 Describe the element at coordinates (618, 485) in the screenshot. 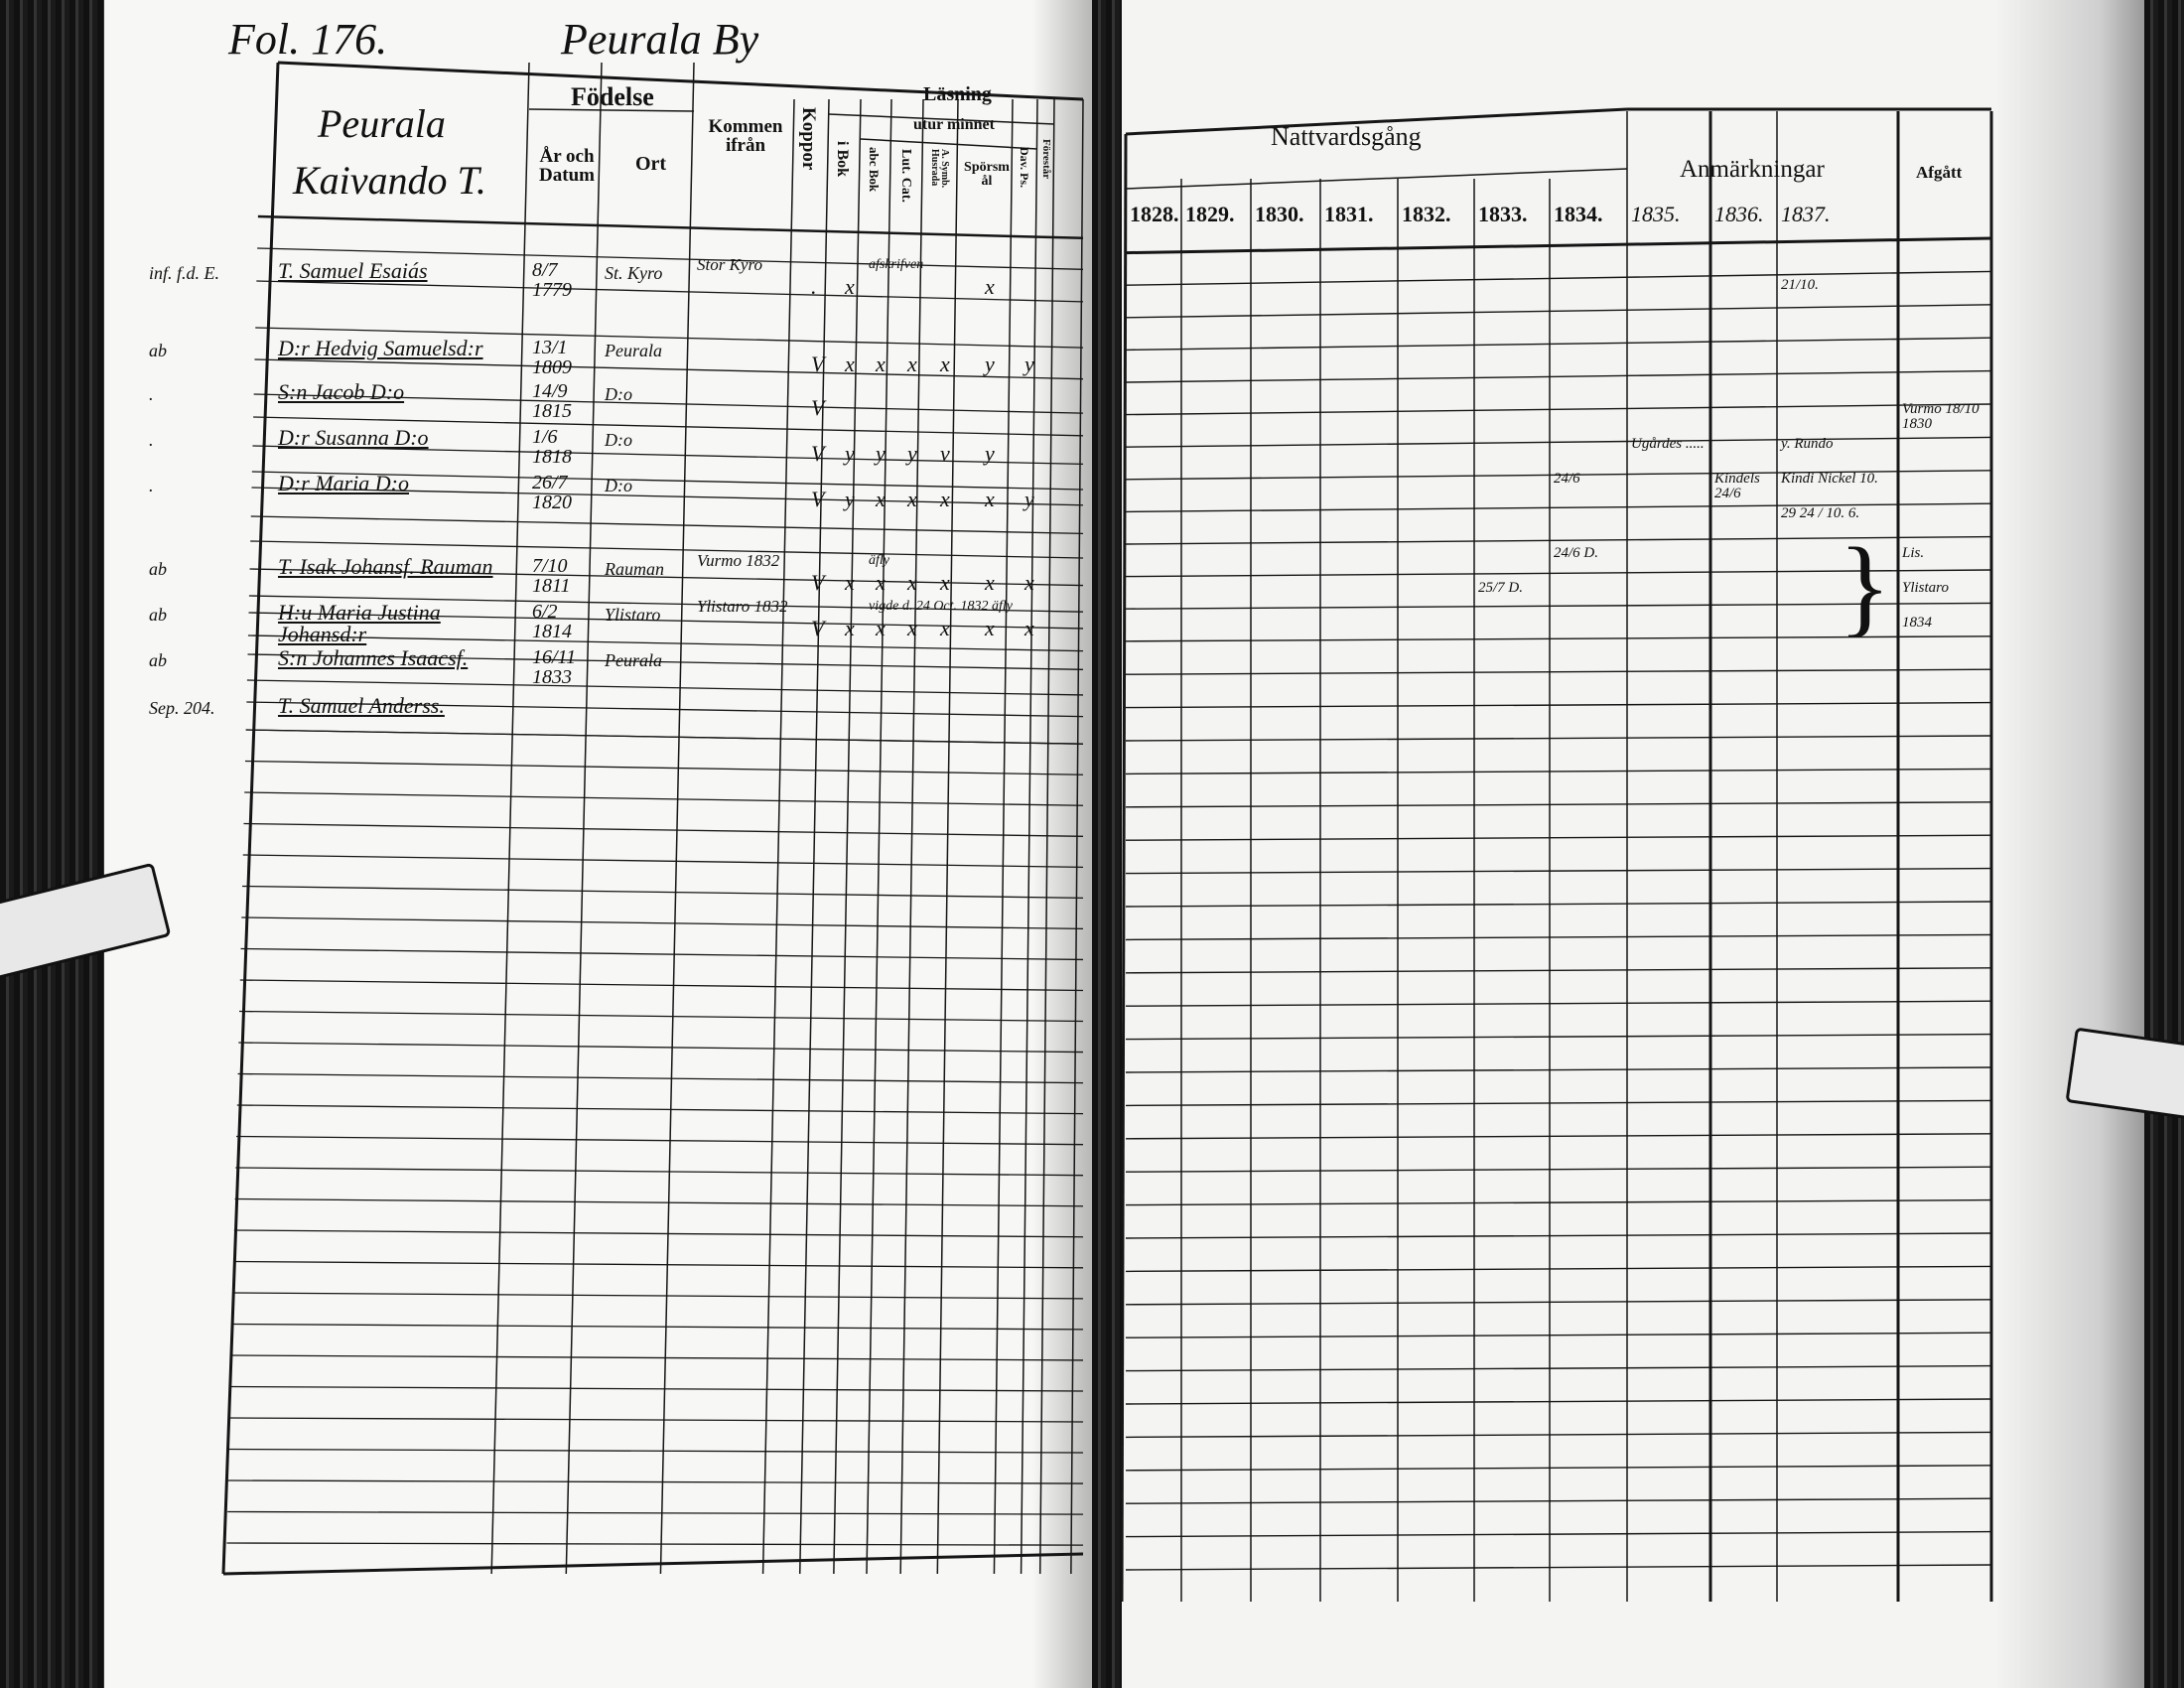

I see `entry-birth-place: D:o` at that location.